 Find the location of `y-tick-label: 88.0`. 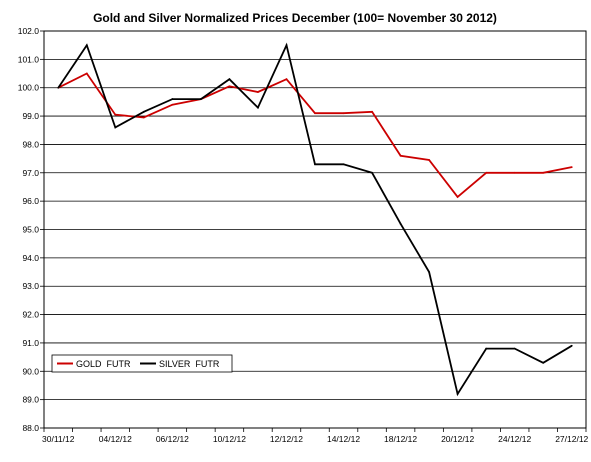

y-tick-label: 88.0 is located at coordinates (30, 428).